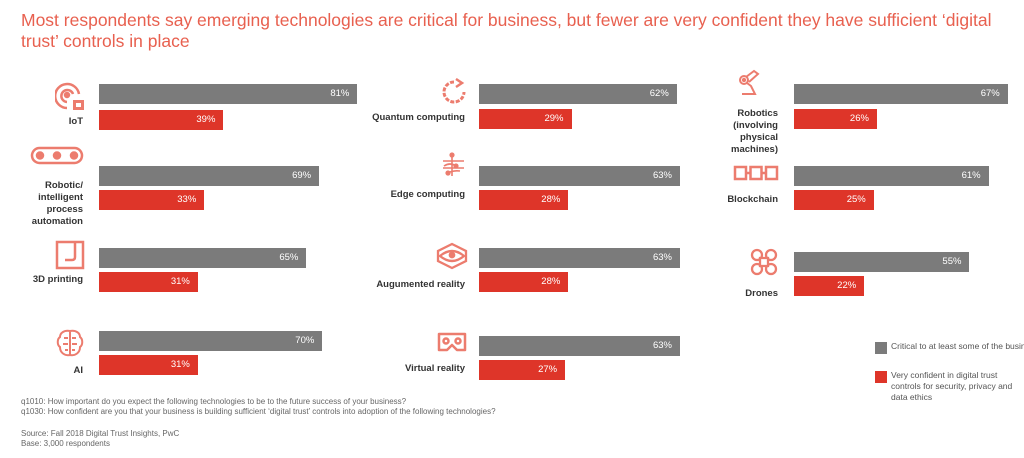 Image resolution: width=1024 pixels, height=458 pixels. What do you see at coordinates (203, 258) in the screenshot?
I see `bar-critical-3d-printing: 65%` at bounding box center [203, 258].